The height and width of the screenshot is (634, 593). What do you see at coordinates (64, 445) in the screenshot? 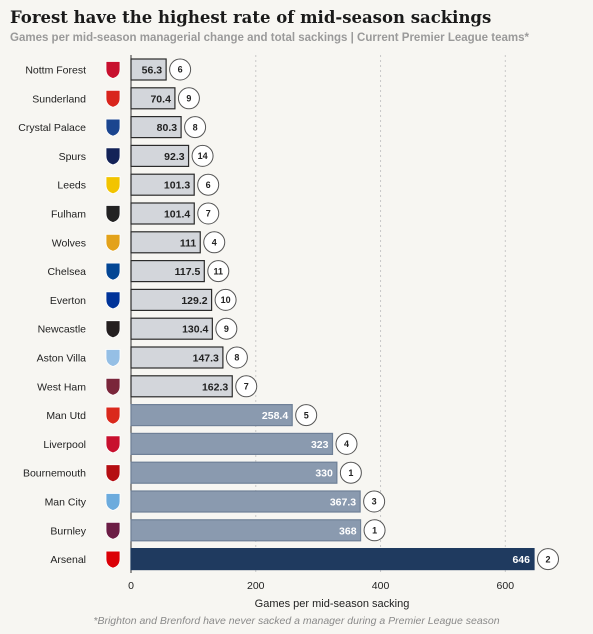
I see `team-label: Liverpool` at bounding box center [64, 445].